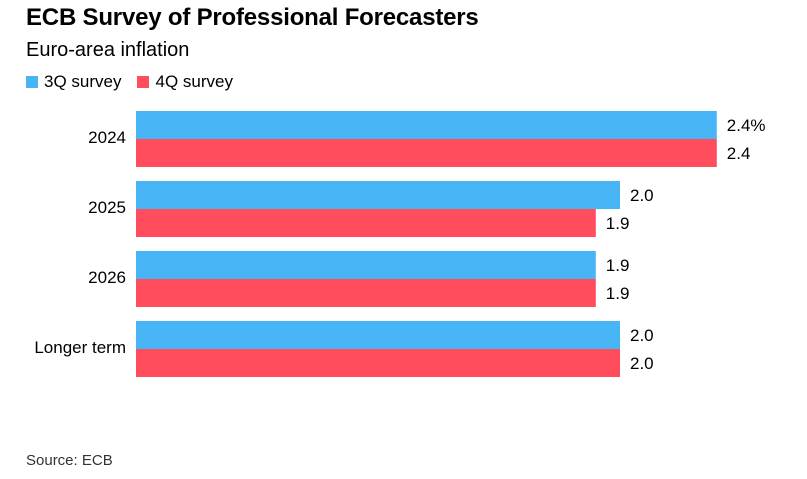  I want to click on legend-swatch-4q, so click(143, 82).